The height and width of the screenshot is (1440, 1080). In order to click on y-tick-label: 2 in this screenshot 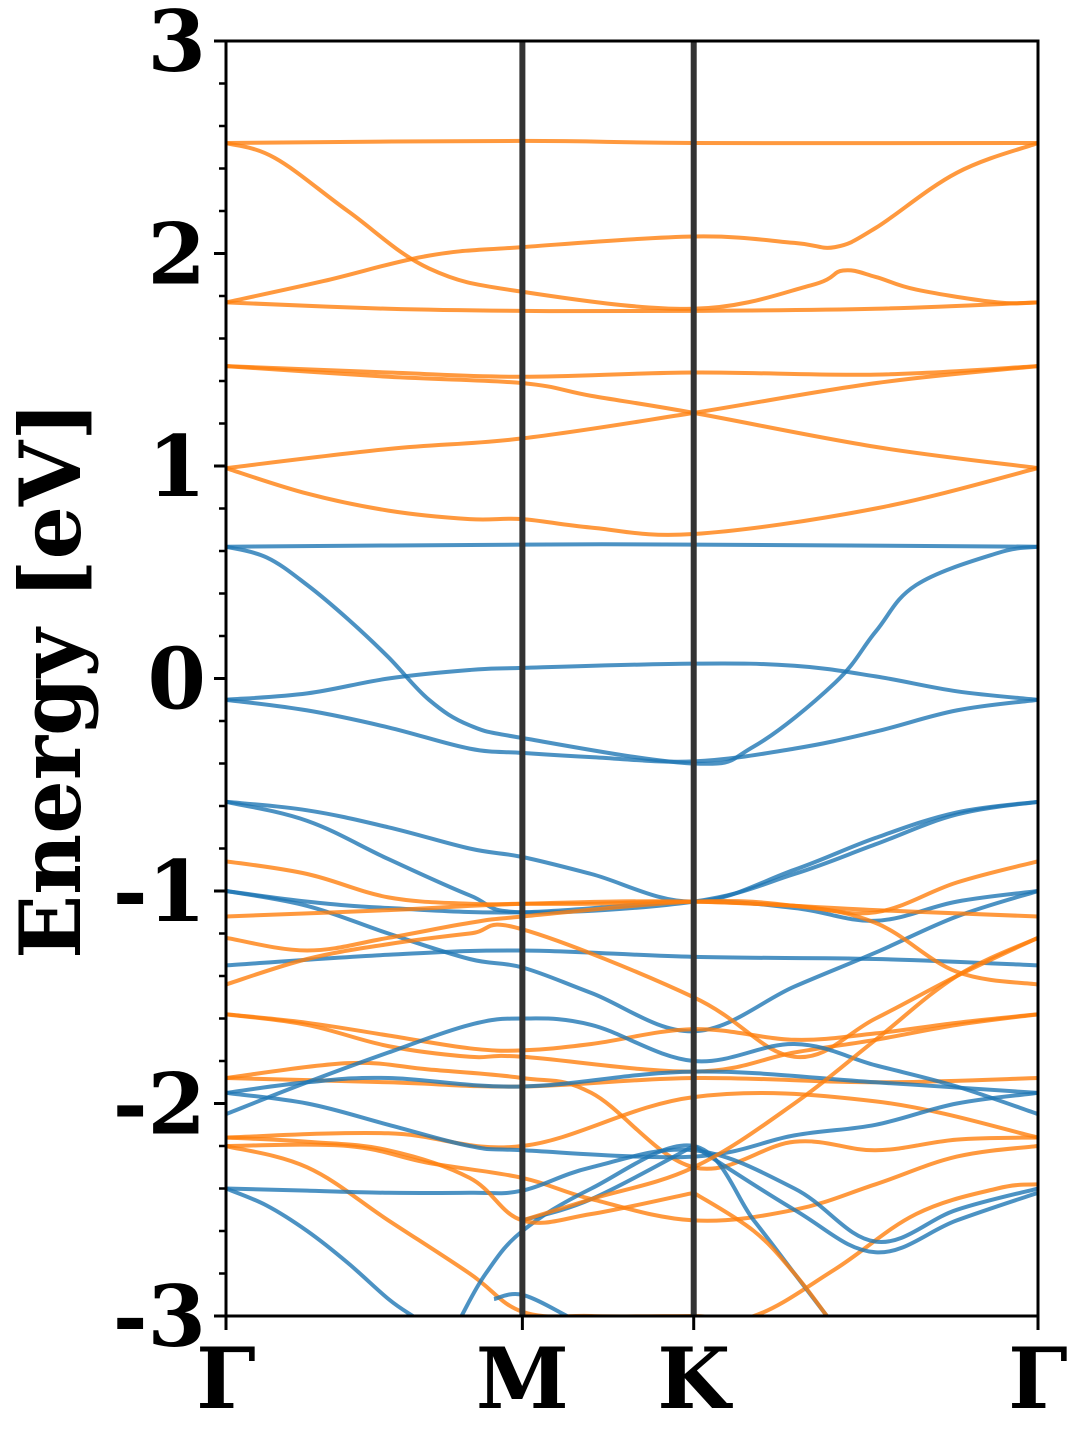, I will do `click(177, 254)`.